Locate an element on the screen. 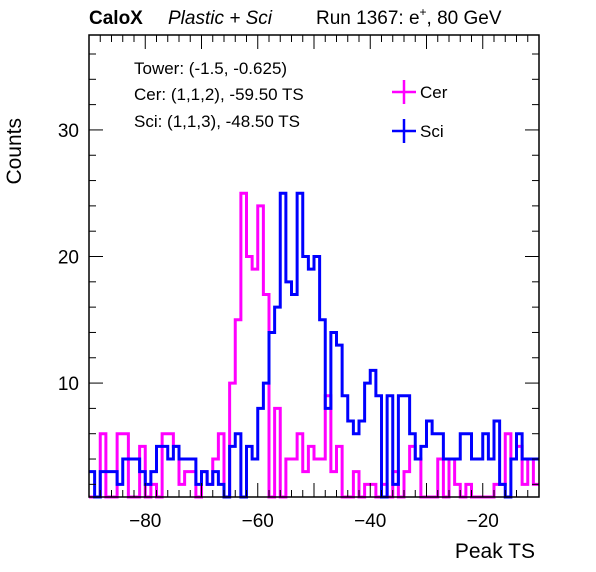 This screenshot has width=596, height=572. y-tick-label: 30 is located at coordinates (68, 131).